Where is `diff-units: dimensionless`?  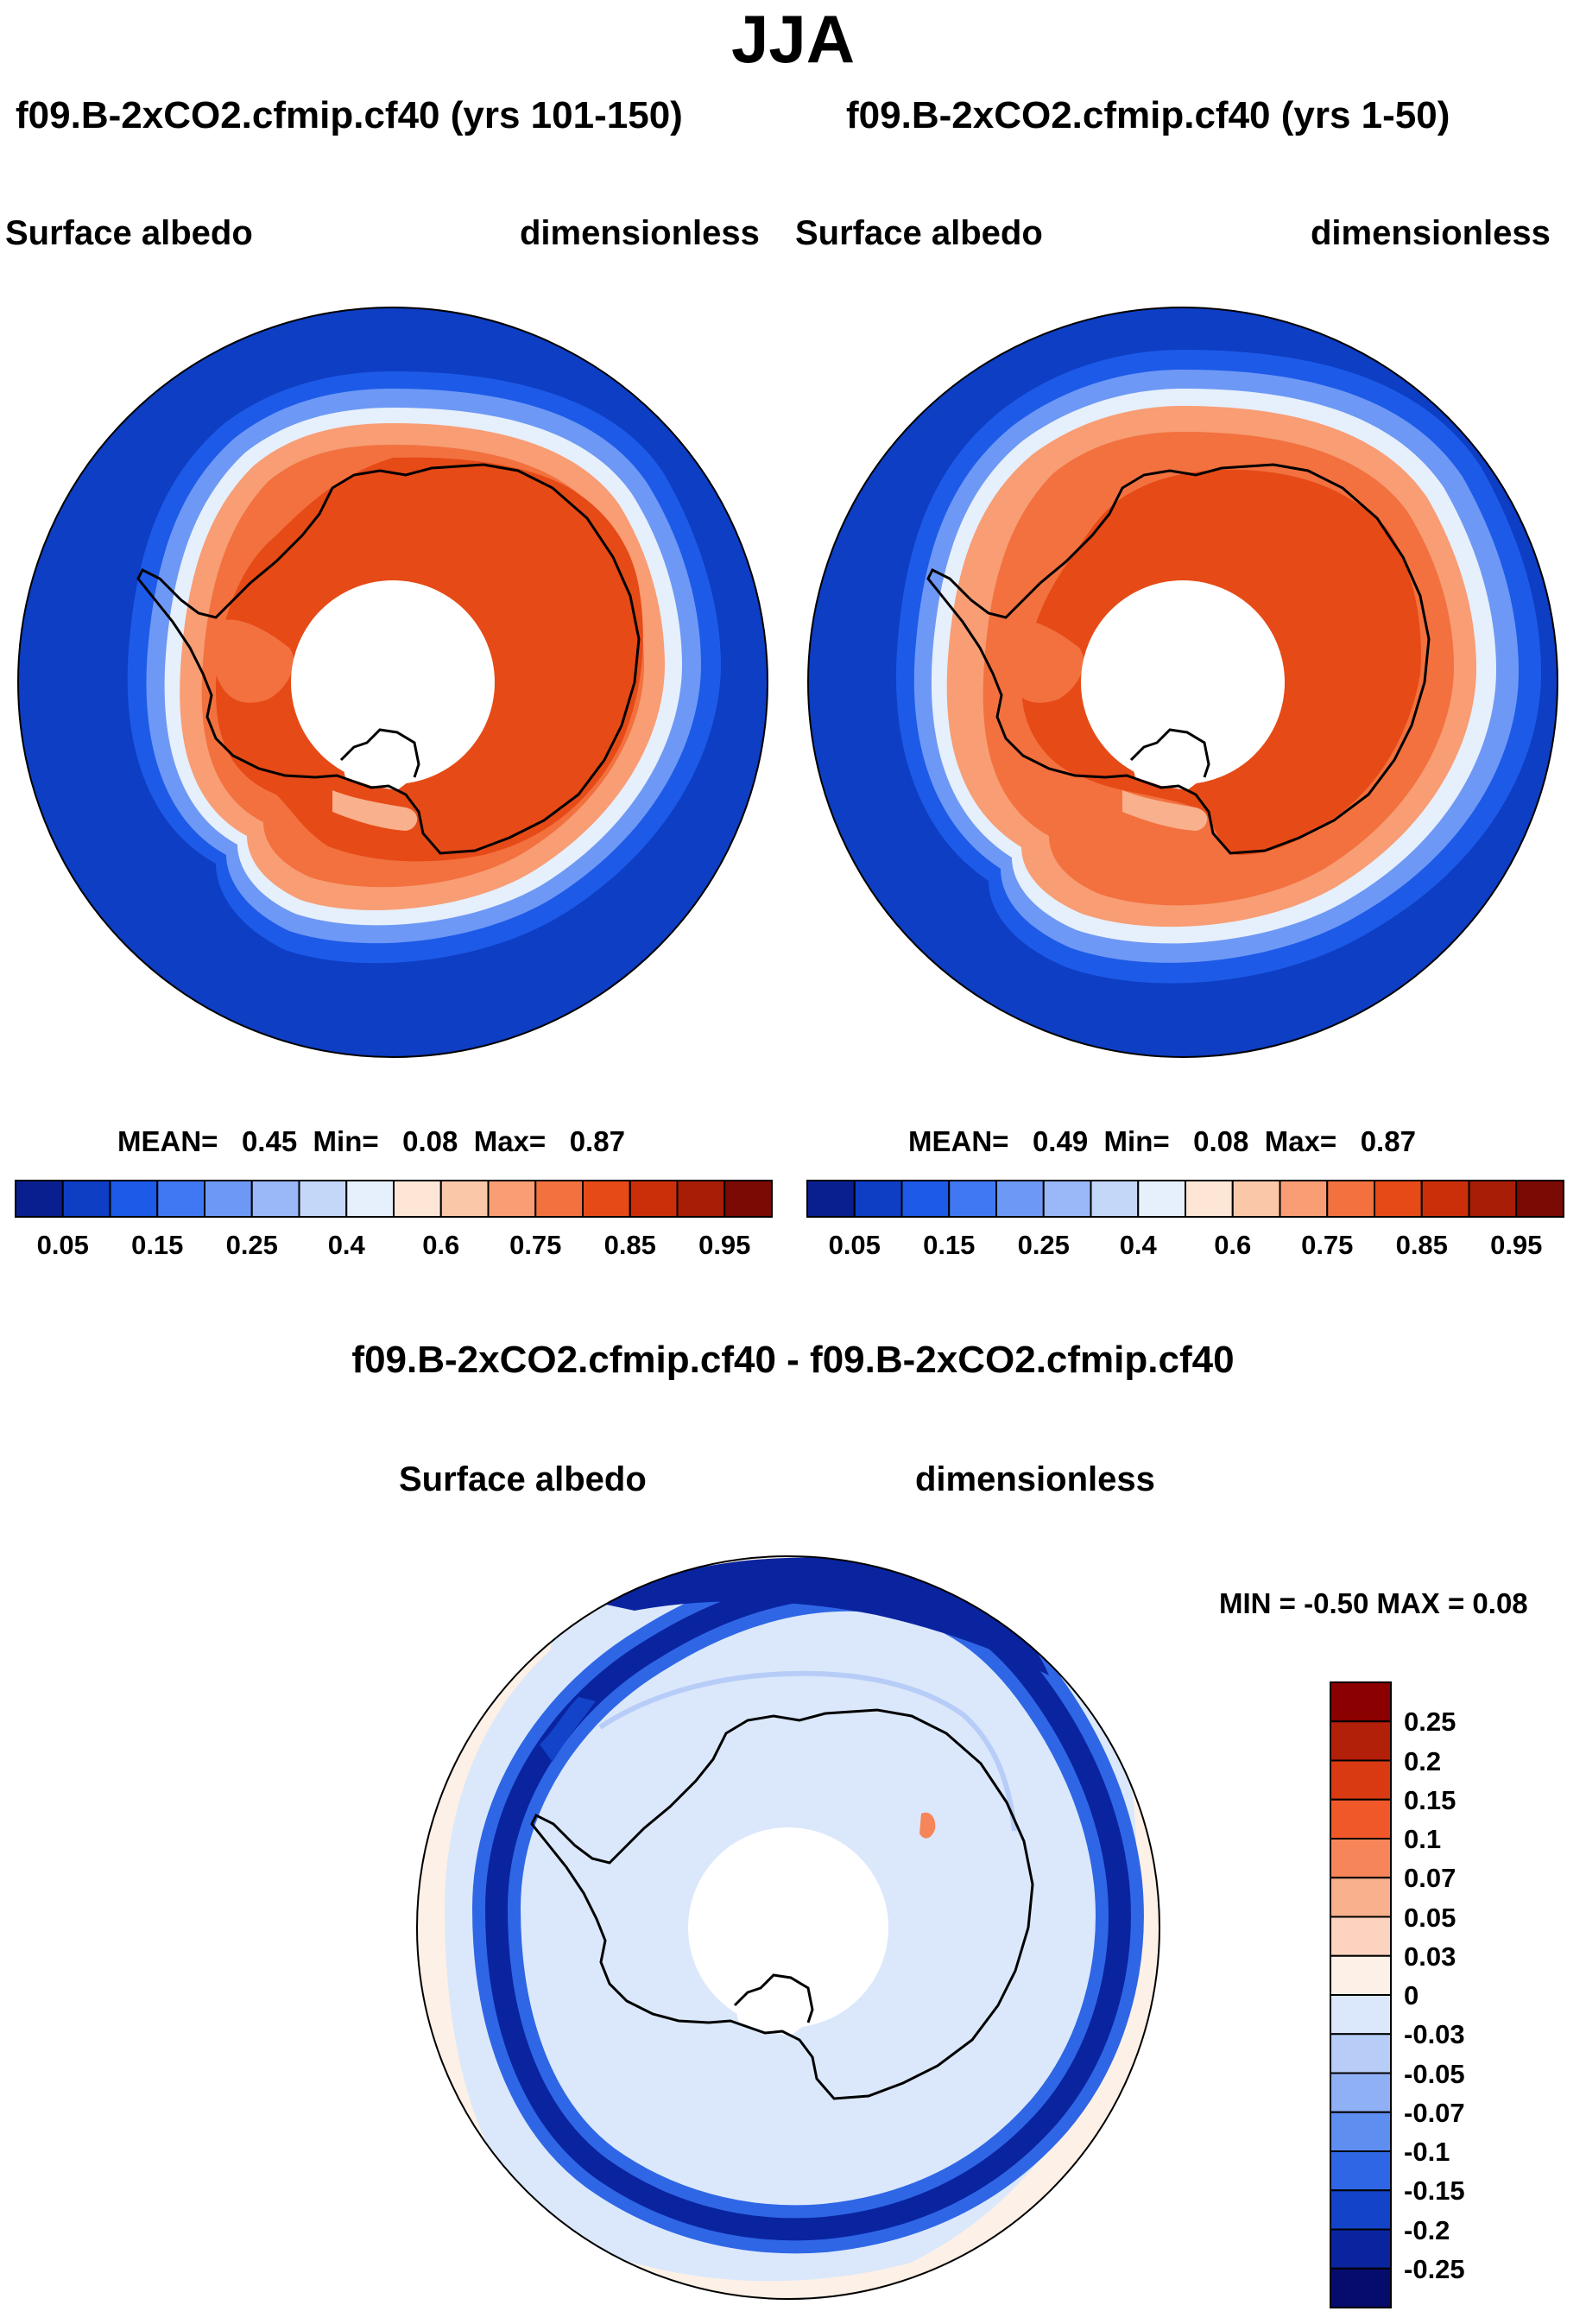 diff-units: dimensionless is located at coordinates (1035, 1479).